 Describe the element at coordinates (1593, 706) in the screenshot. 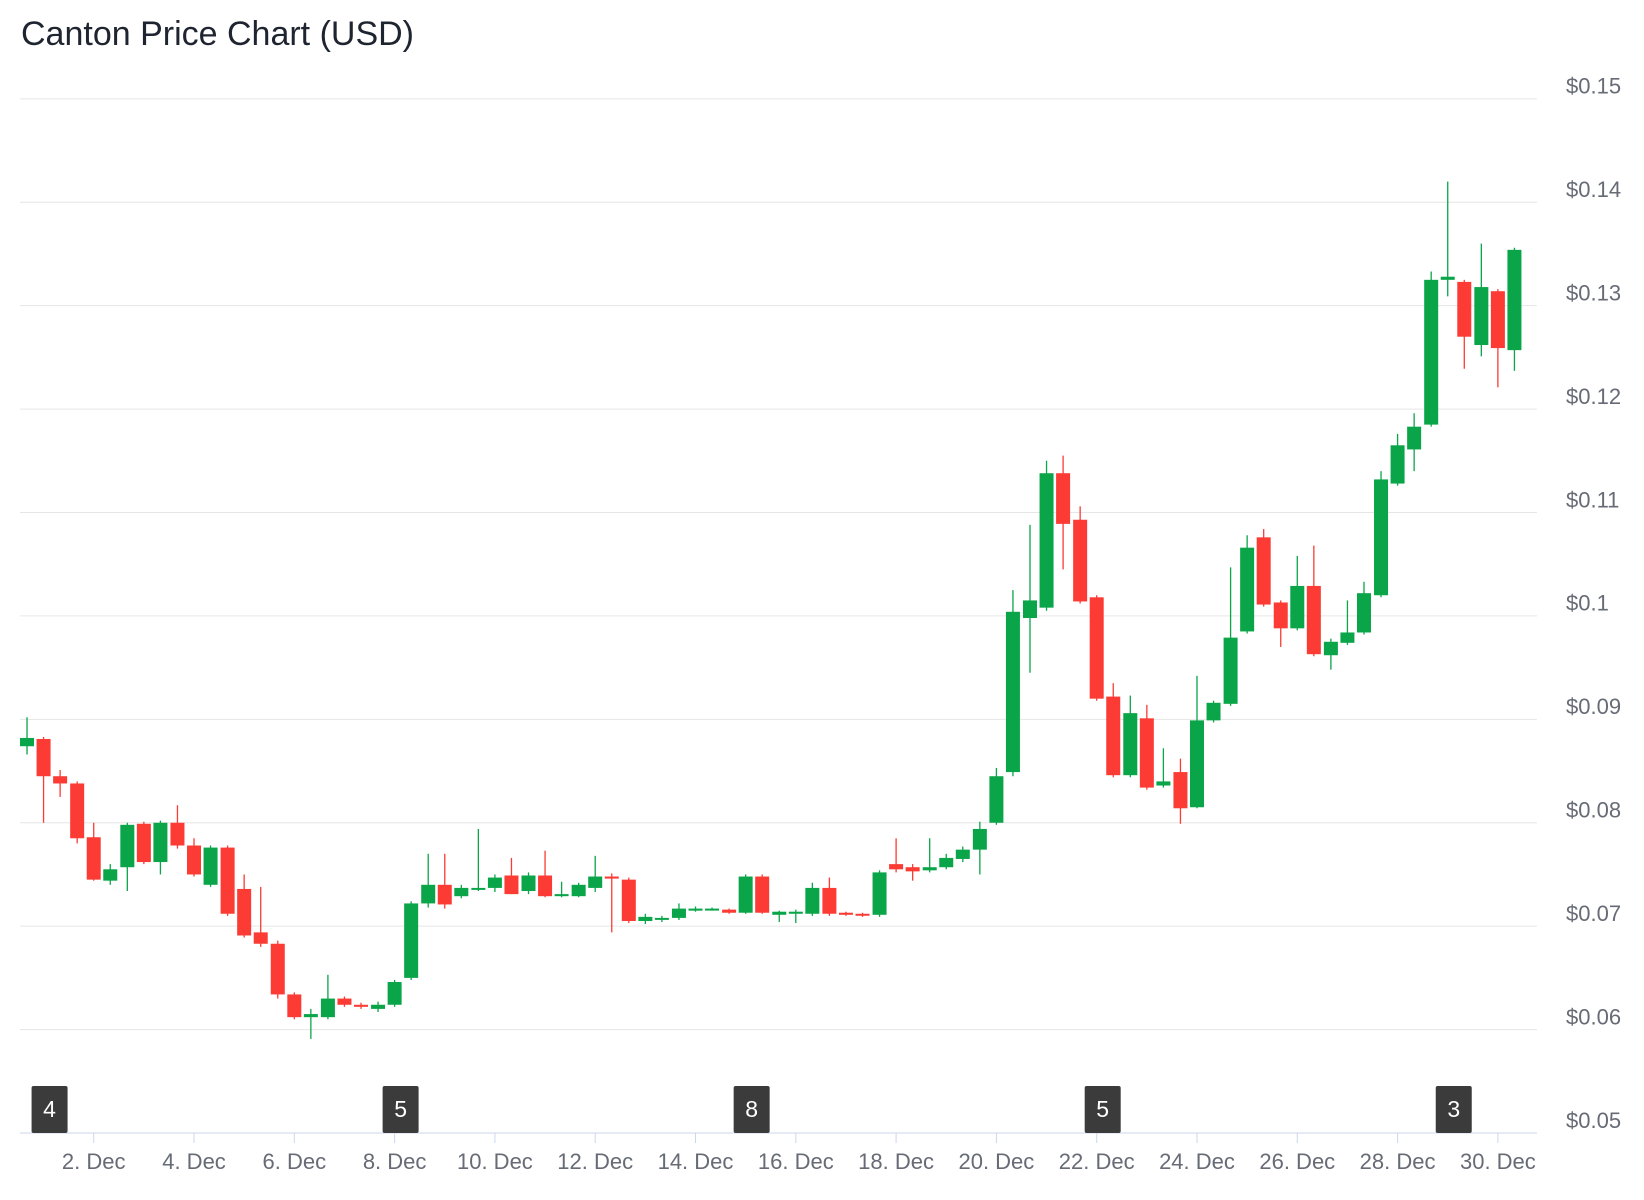

I see `y-tick-label: $0.09` at that location.